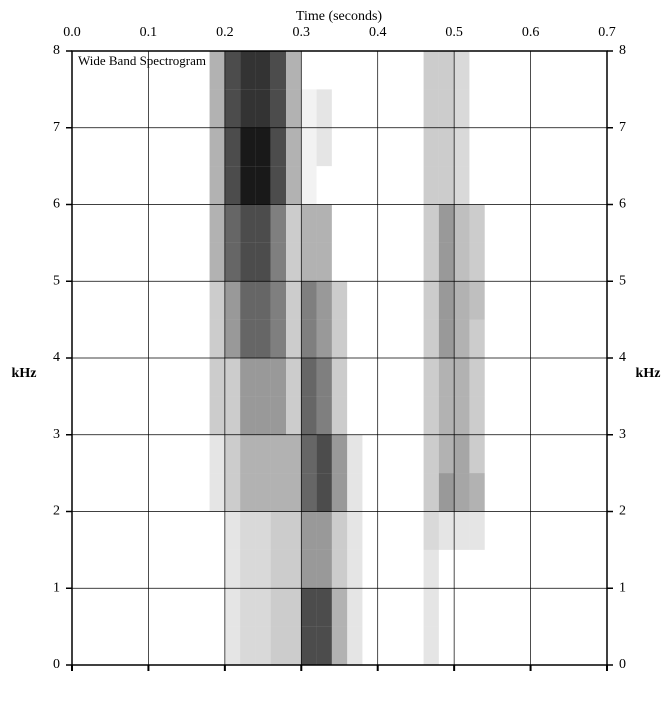  Describe the element at coordinates (622, 127) in the screenshot. I see `y-tick-label-right: 7` at that location.